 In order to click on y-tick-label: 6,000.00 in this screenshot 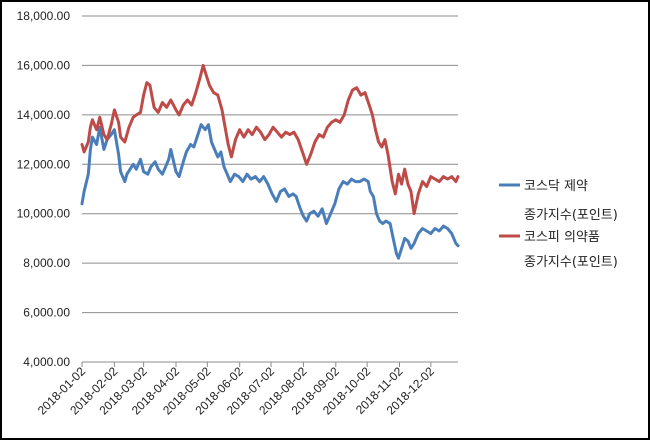, I will do `click(46, 313)`.